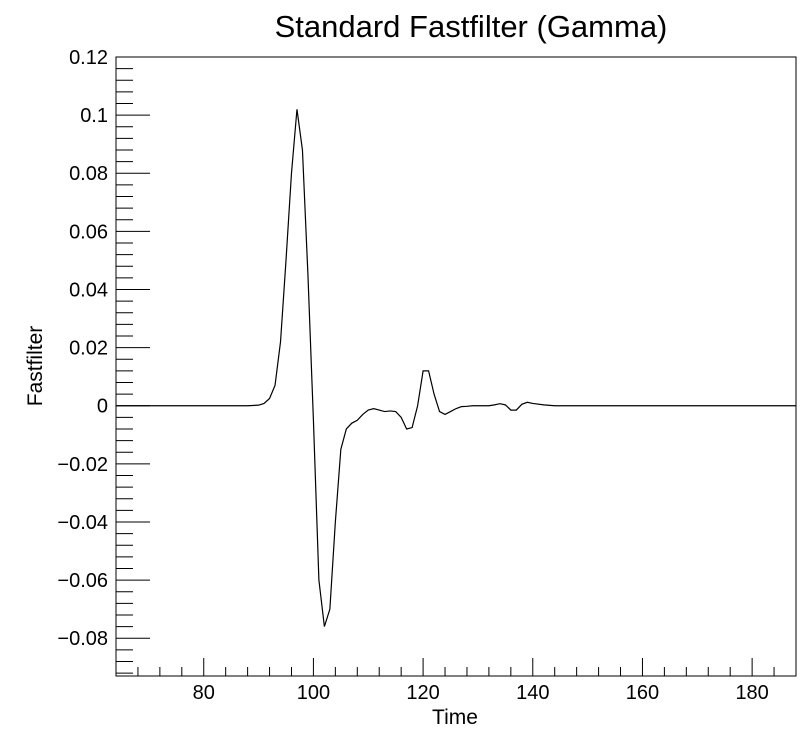 Image resolution: width=807 pixels, height=735 pixels. Describe the element at coordinates (313, 693) in the screenshot. I see `x-tick-label: 100` at that location.